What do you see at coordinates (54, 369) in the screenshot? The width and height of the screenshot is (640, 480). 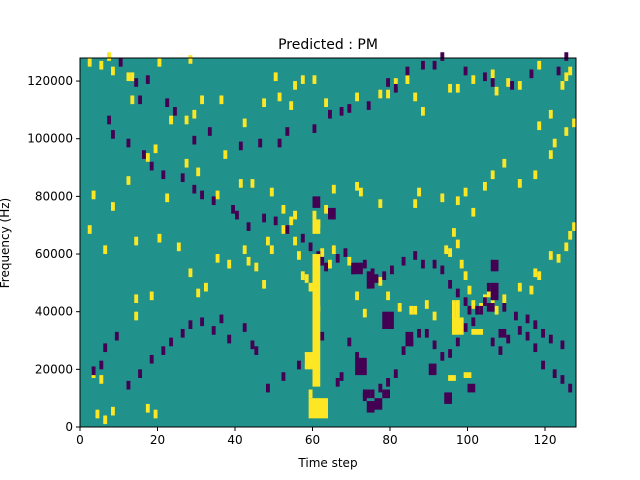 I see `y-tick-label: 20000` at bounding box center [54, 369].